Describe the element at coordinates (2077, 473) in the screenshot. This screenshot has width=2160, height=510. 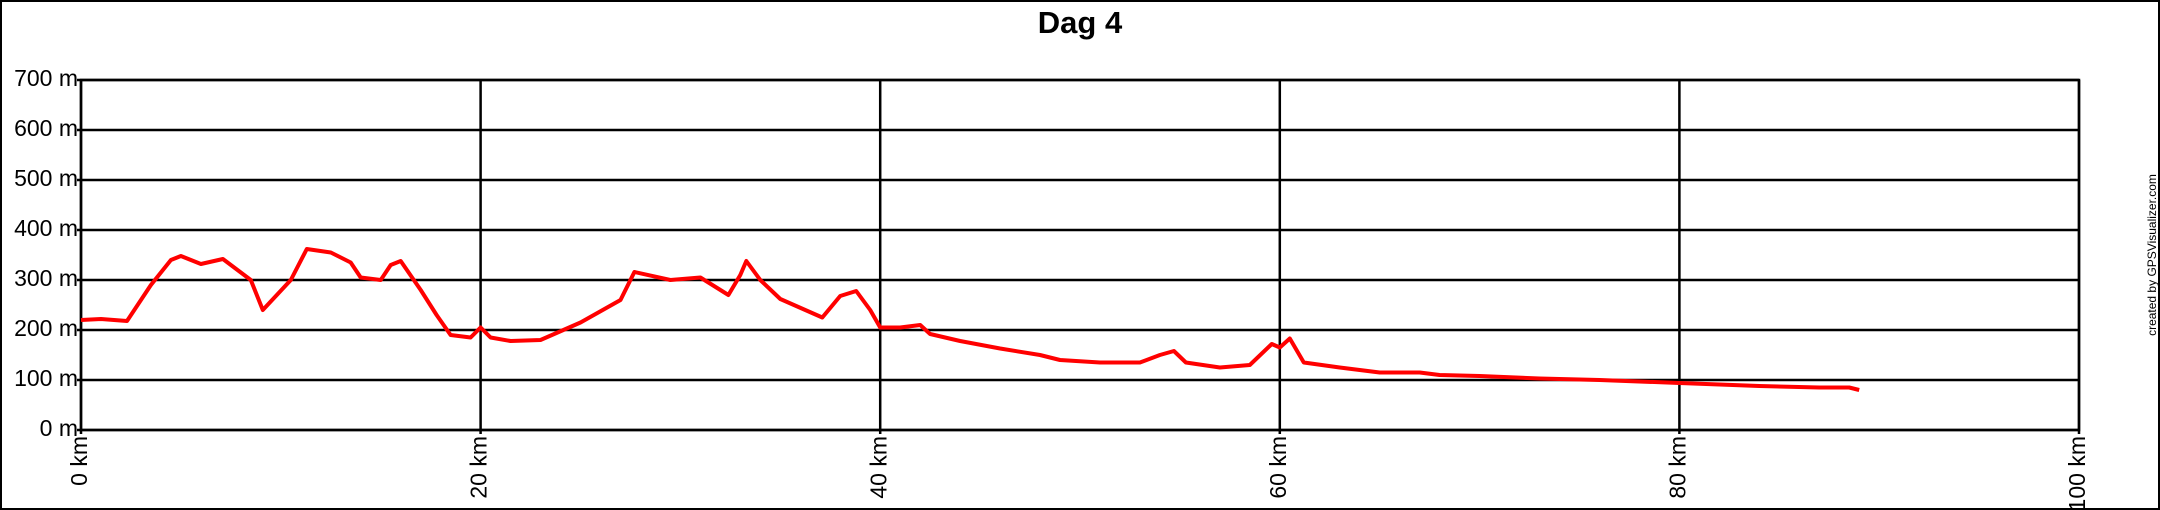
I see `x-tick-label: 100 km` at that location.